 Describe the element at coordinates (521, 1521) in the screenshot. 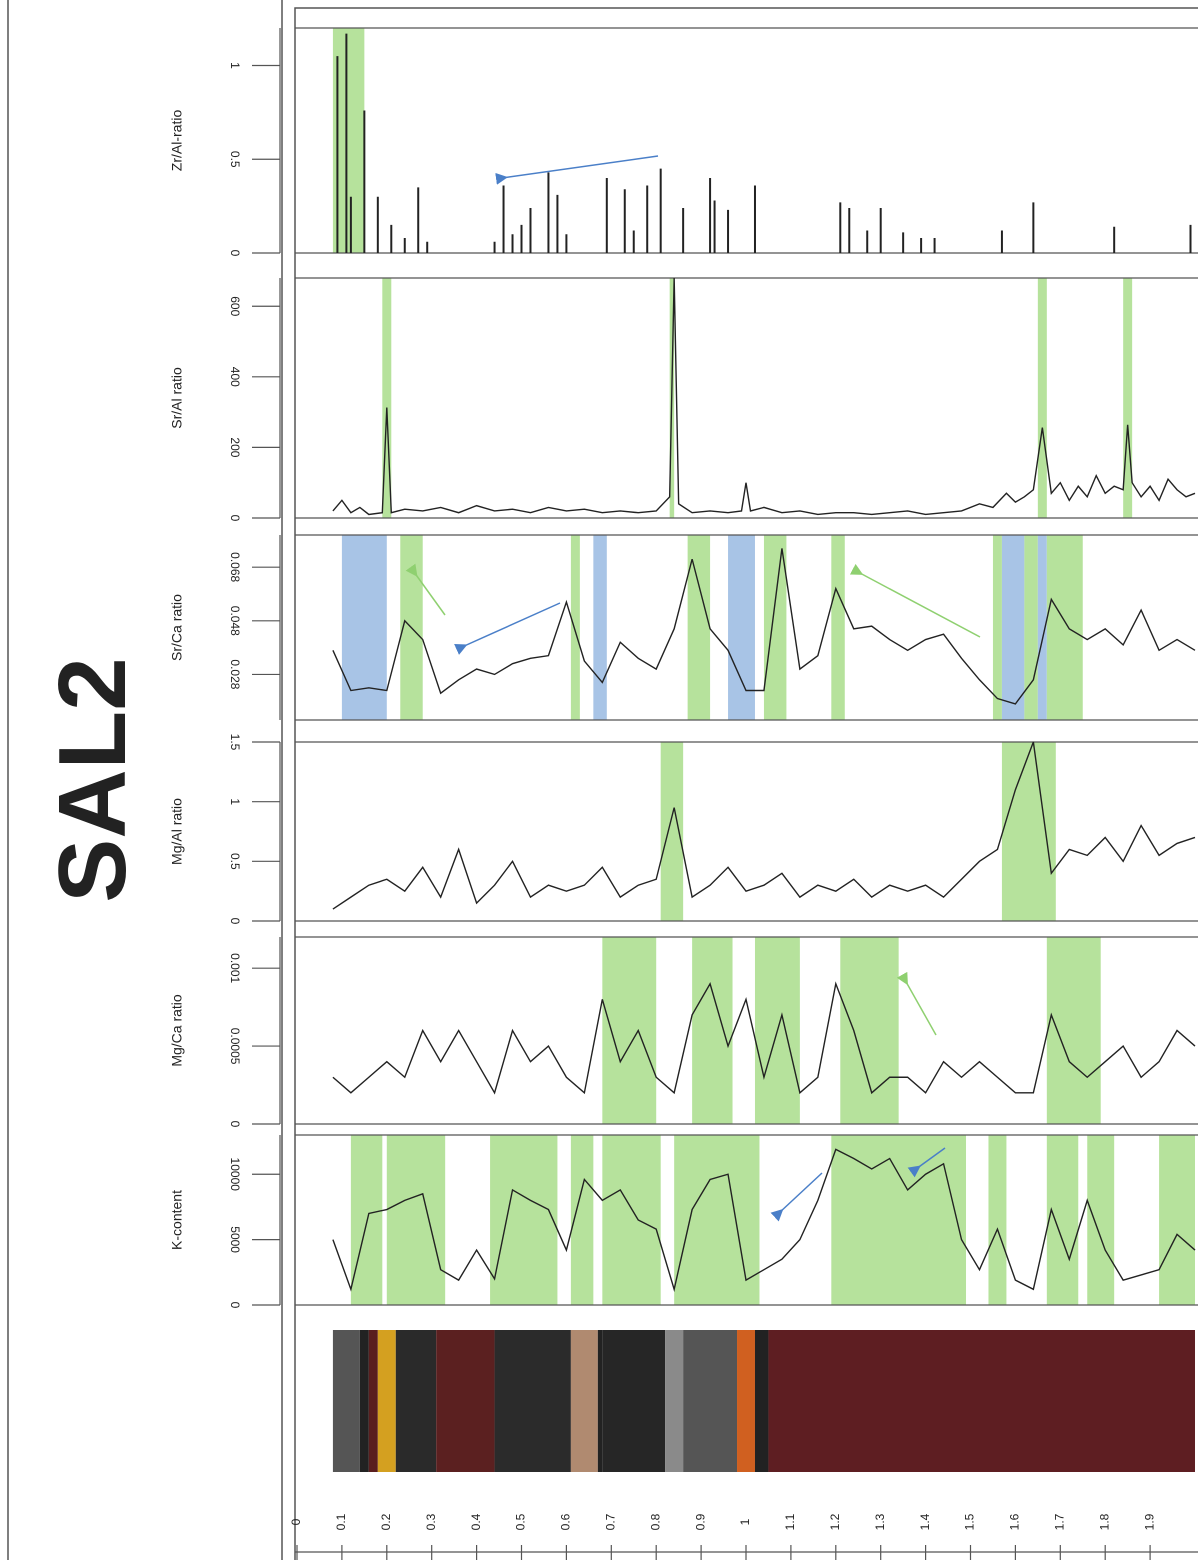

I see `x-tick-label: 0.5` at that location.